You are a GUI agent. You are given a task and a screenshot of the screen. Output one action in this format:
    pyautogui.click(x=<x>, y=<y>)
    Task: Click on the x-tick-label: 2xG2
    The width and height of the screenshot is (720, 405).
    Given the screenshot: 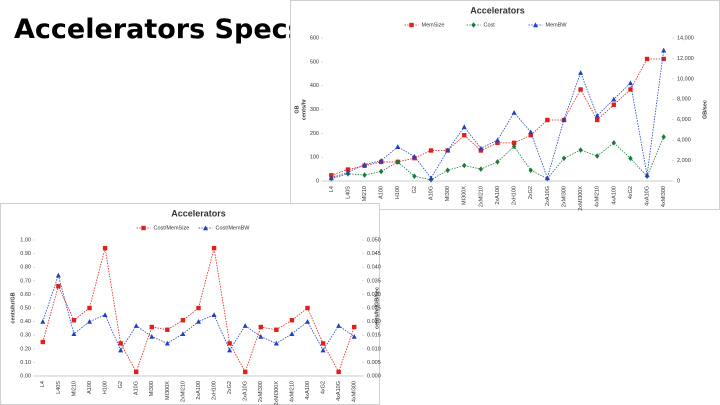 What is the action you would take?
    pyautogui.click(x=531, y=192)
    